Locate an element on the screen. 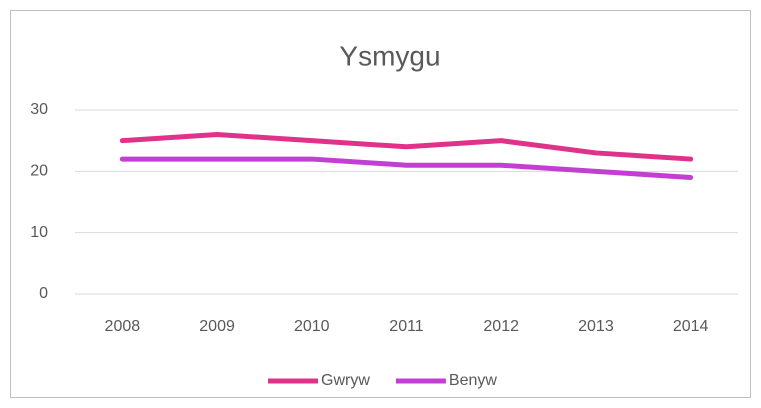  x-tick-label: 2011 is located at coordinates (406, 326).